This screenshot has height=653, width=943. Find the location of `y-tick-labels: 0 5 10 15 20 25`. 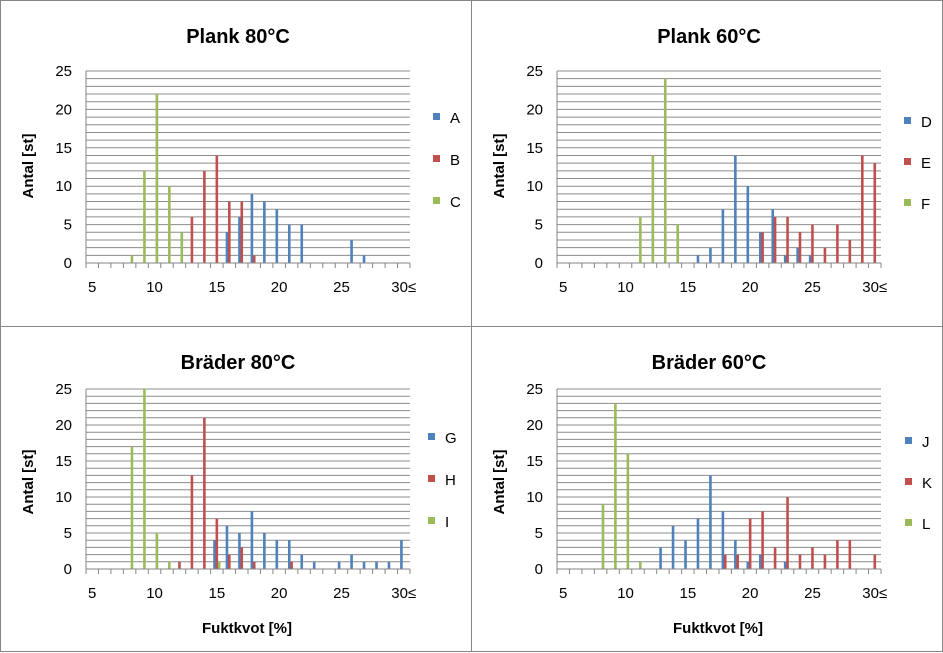

y-tick-labels: 0 5 10 15 20 25 is located at coordinates (534, 479).